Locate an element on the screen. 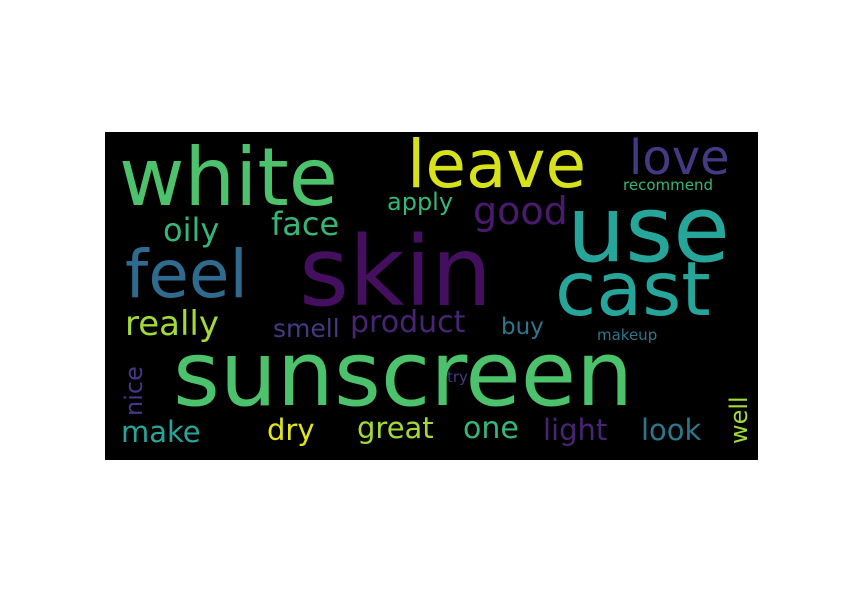 The image size is (842, 595). word-dry: dry is located at coordinates (291, 430).